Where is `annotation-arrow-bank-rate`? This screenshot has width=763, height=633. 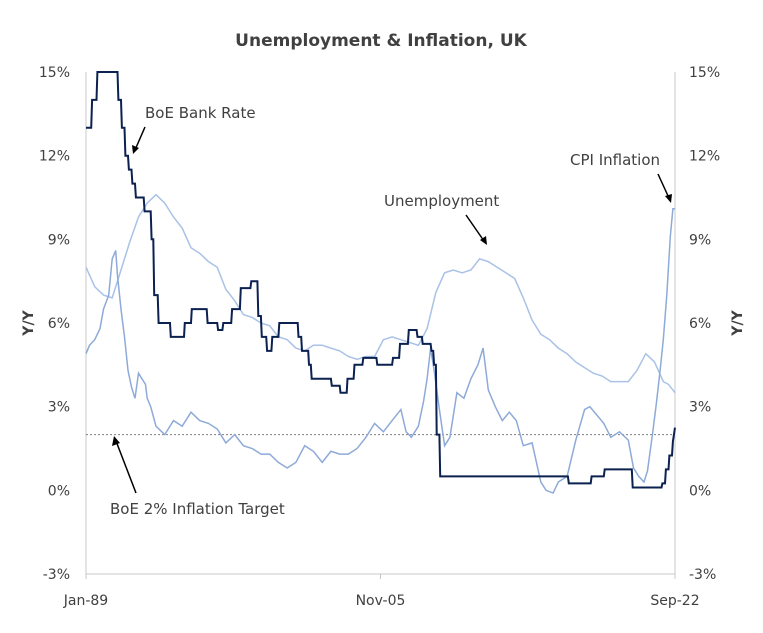 annotation-arrow-bank-rate is located at coordinates (140, 138).